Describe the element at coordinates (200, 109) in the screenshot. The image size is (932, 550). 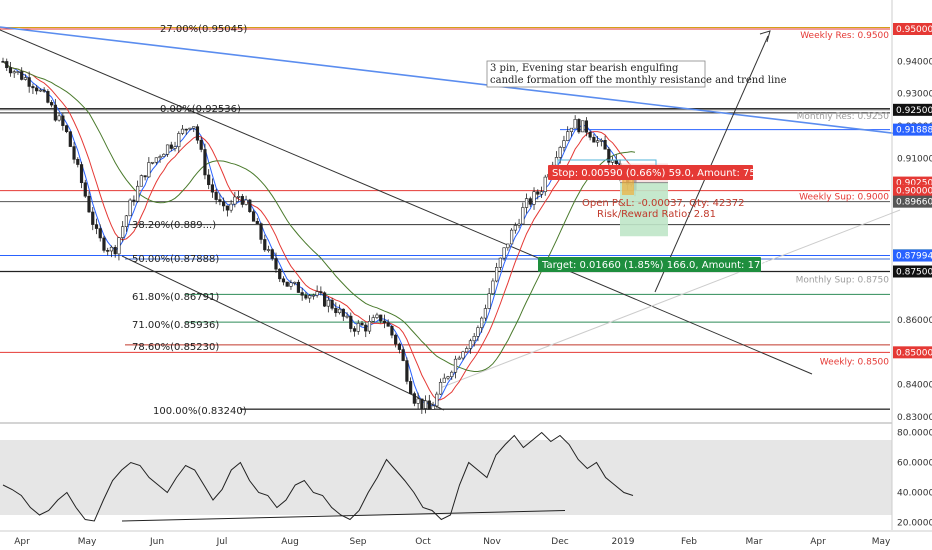
I see `fib-label-1: 0.00%(0.92536)` at that location.